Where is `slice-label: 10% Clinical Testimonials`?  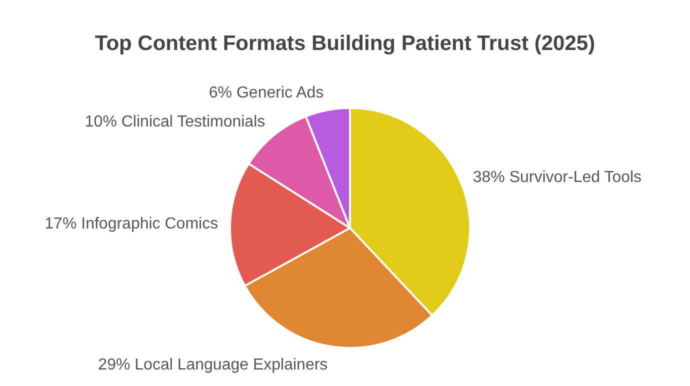
slice-label: 10% Clinical Testimonials is located at coordinates (175, 122).